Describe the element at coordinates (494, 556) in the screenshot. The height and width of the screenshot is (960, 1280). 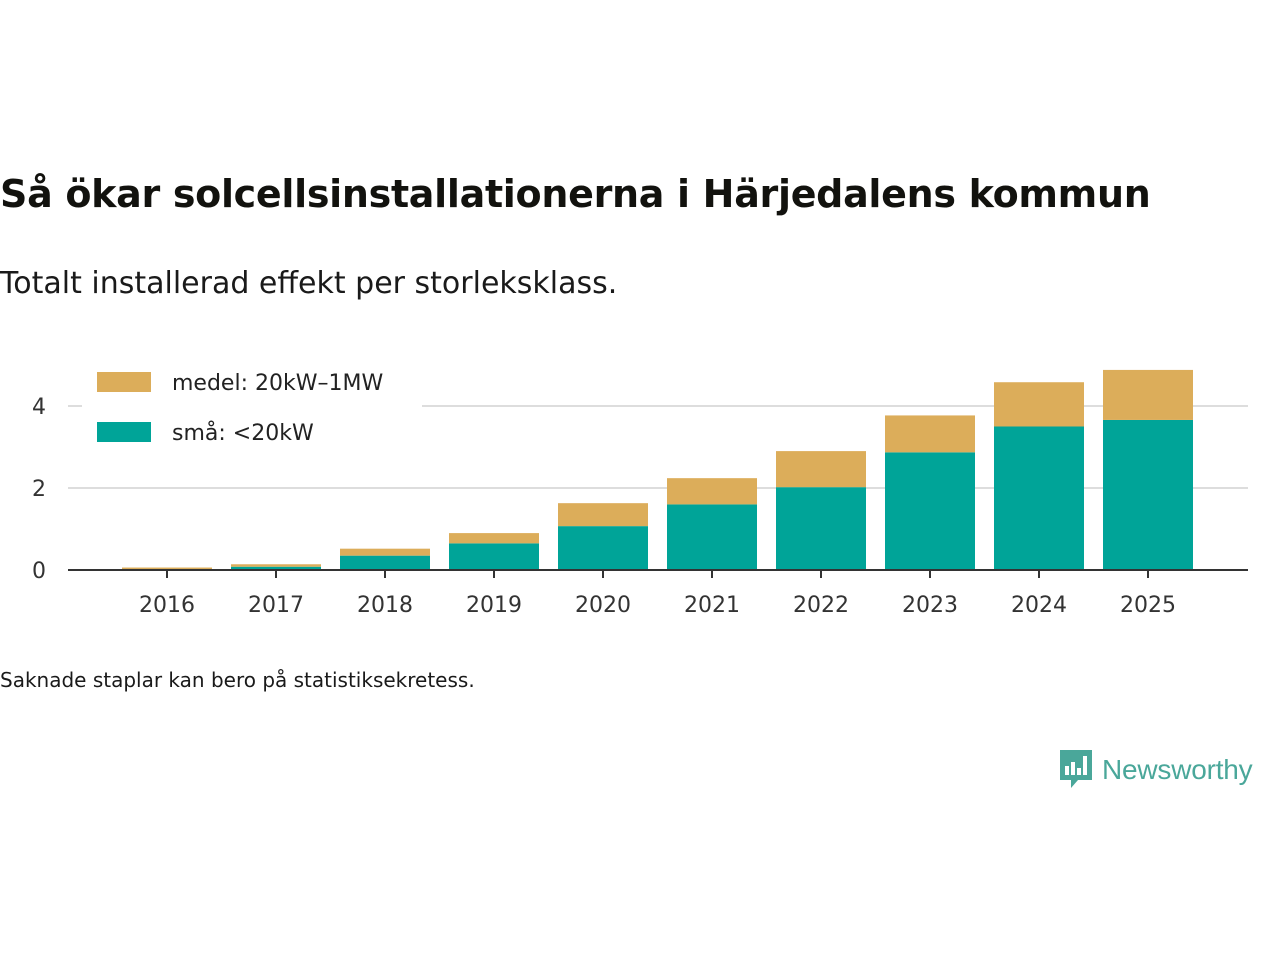
I see `bar-small-2019` at that location.